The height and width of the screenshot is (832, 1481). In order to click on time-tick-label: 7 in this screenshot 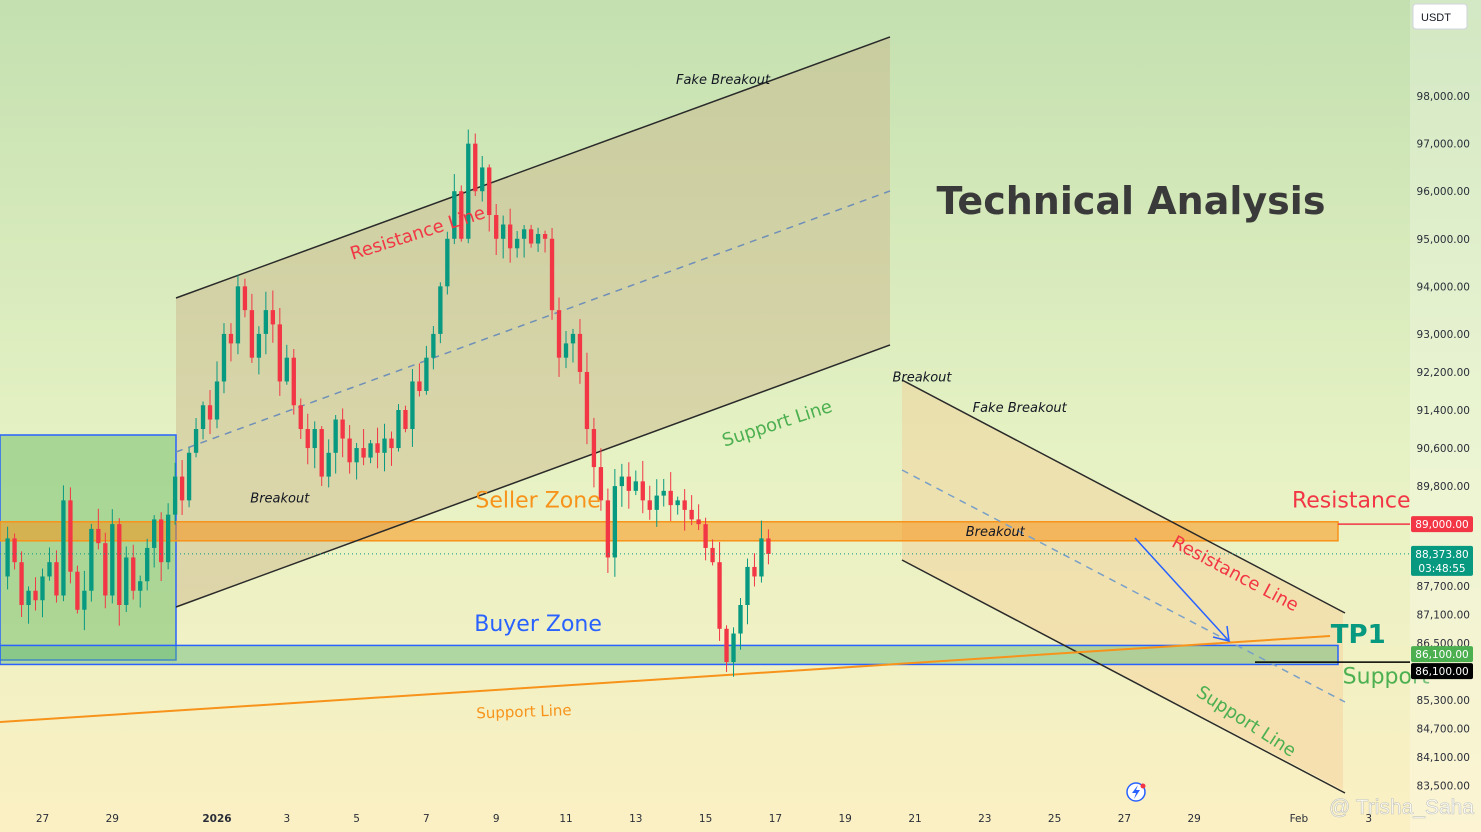, I will do `click(426, 819)`.